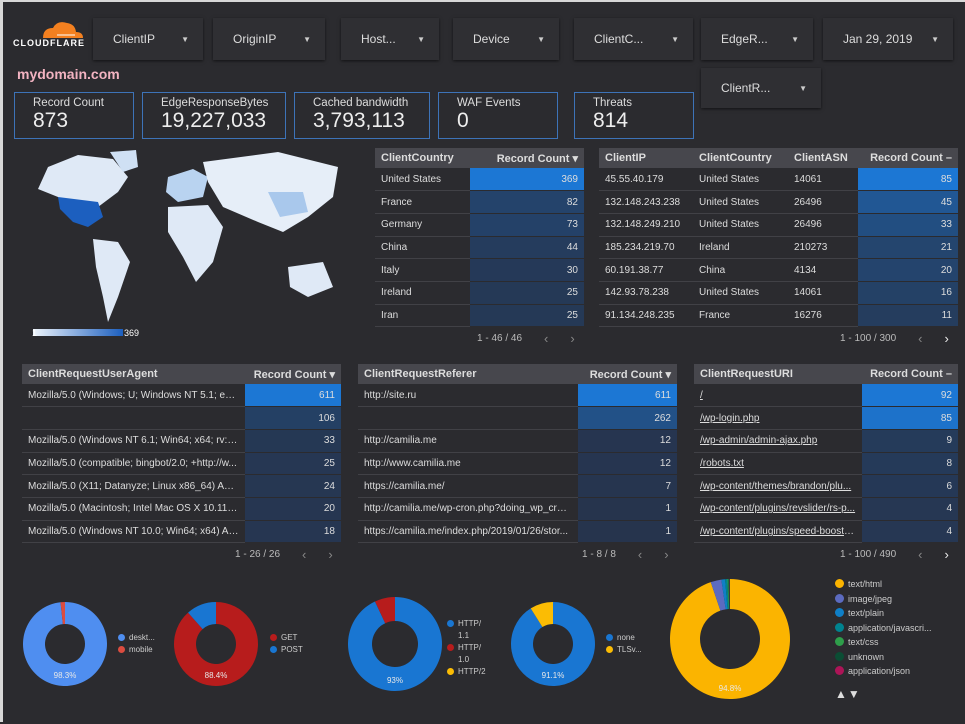 The image size is (965, 724). What do you see at coordinates (506, 39) in the screenshot?
I see `filter-device: Device▼` at bounding box center [506, 39].